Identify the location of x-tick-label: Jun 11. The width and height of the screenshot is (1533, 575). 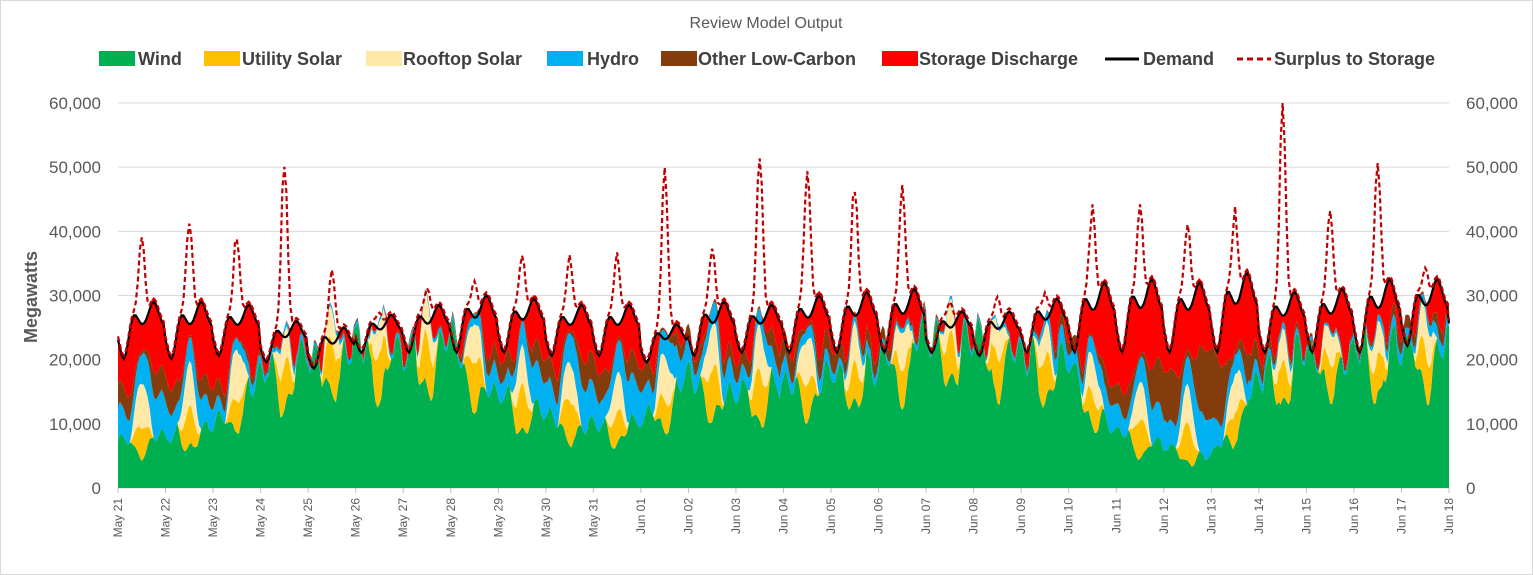
(1116, 515).